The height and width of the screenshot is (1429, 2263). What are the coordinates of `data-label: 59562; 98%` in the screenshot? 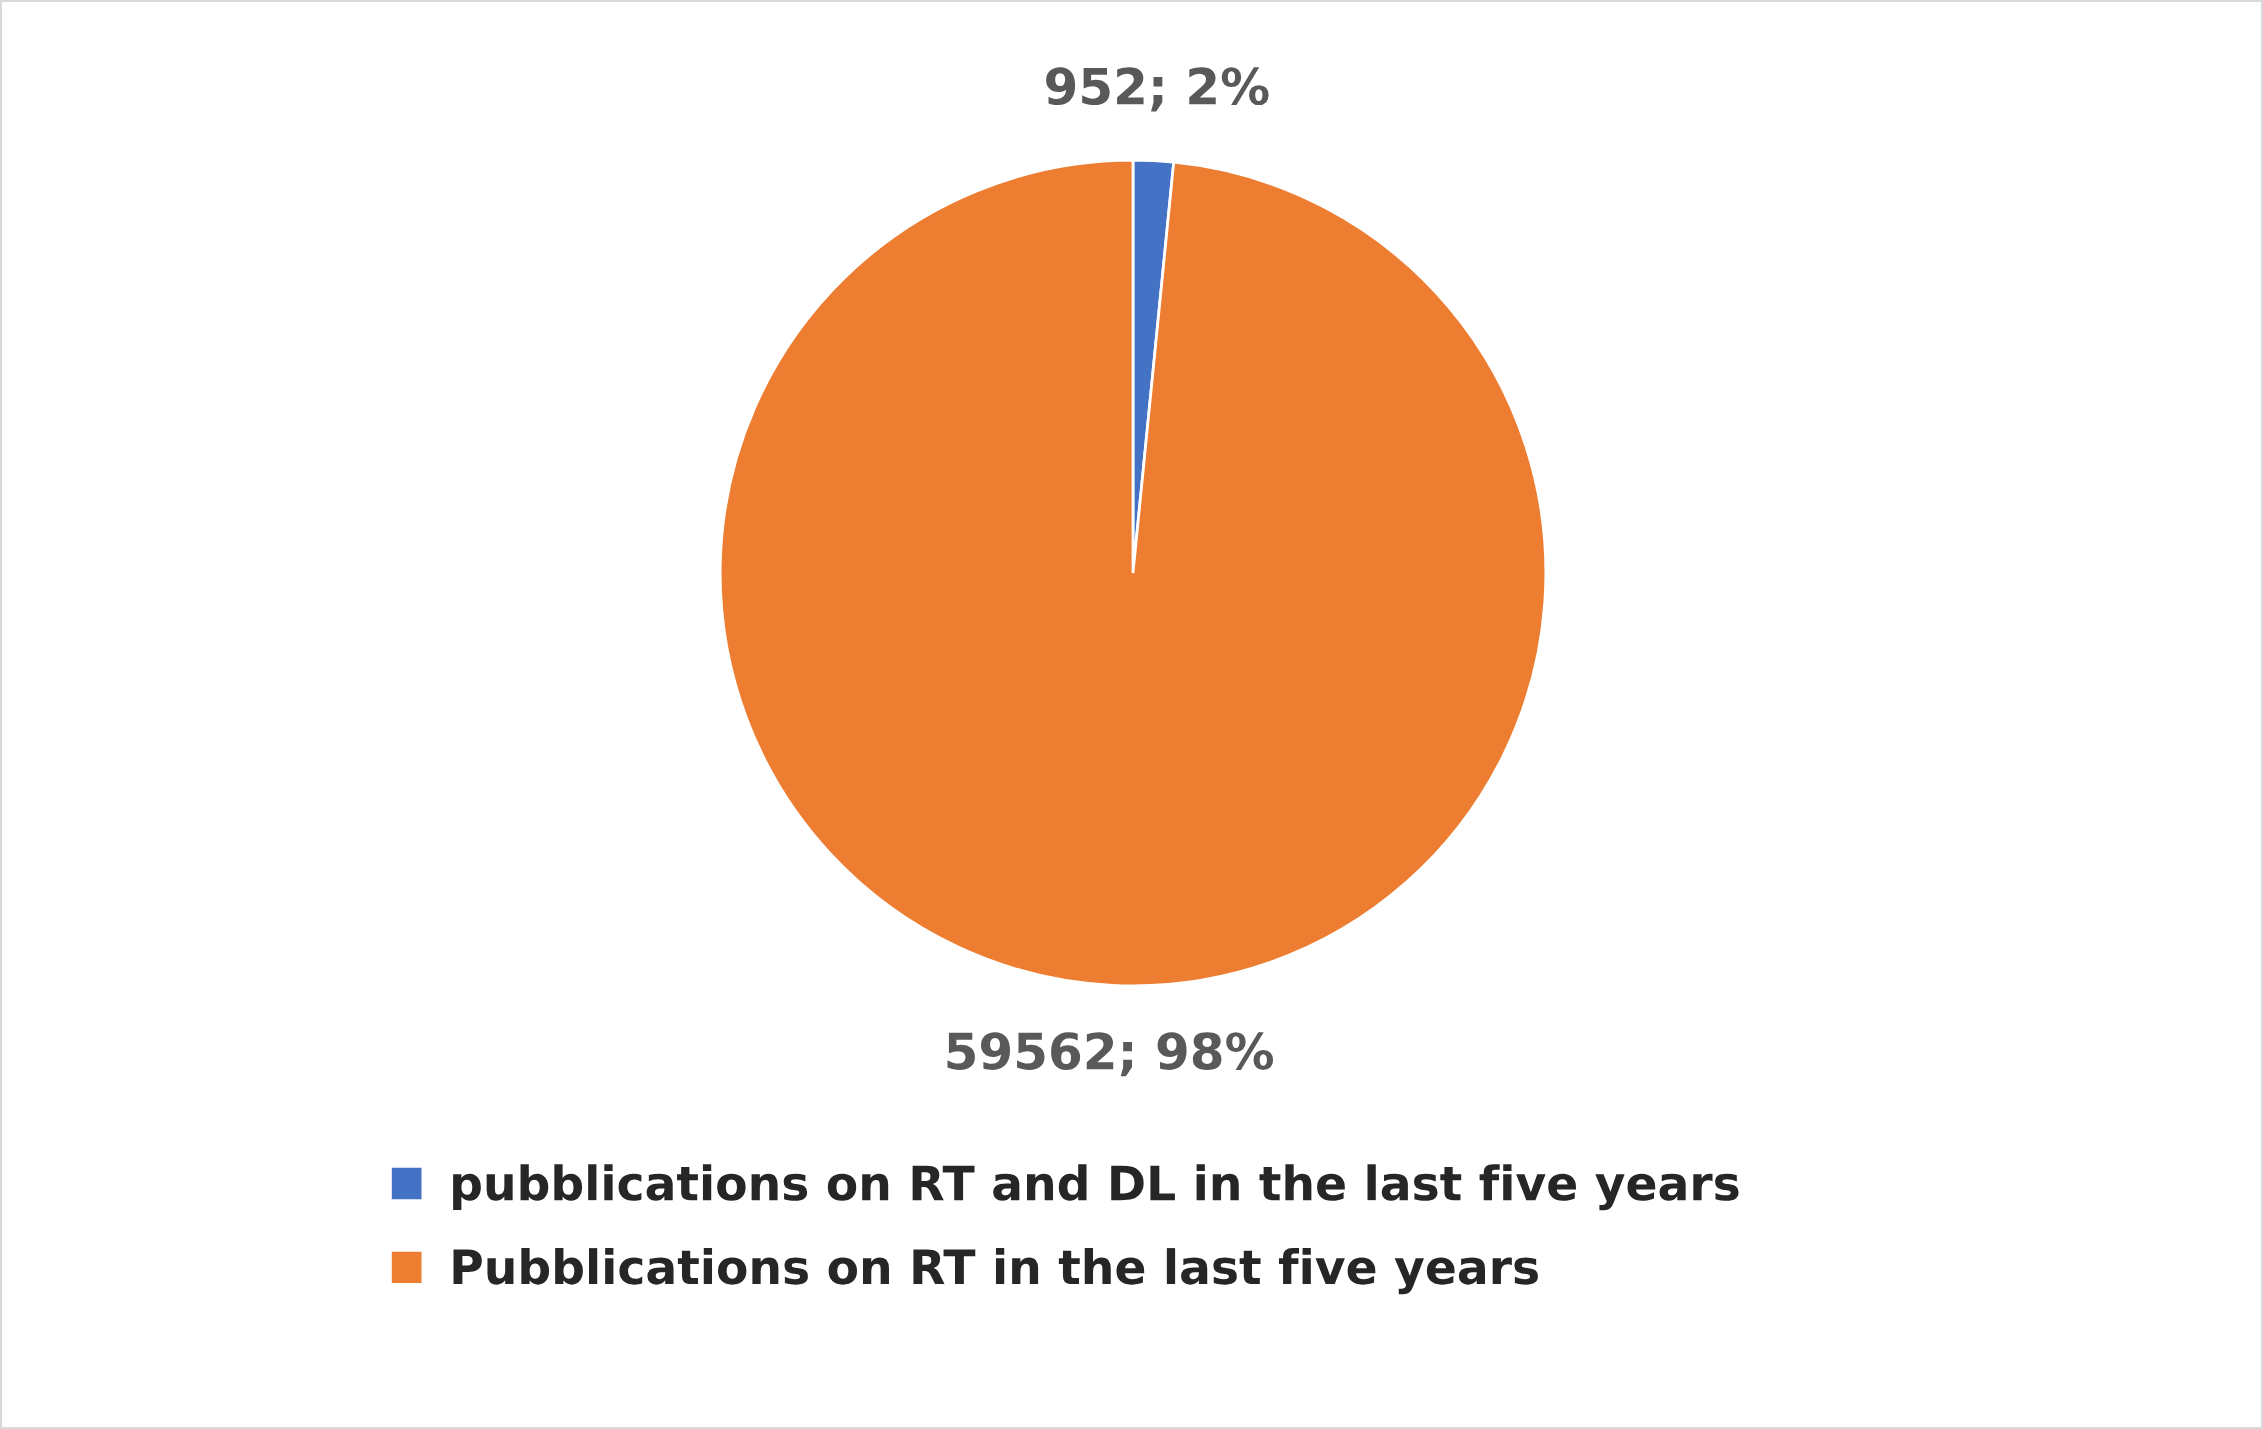 It's located at (1110, 1054).